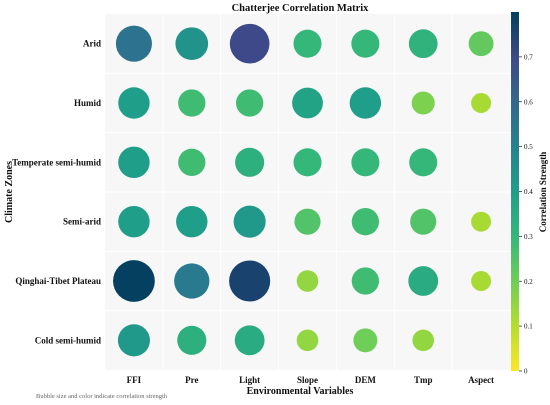 The image size is (550, 405). I want to click on bubble-cold-semi-humid-pre, so click(192, 340).